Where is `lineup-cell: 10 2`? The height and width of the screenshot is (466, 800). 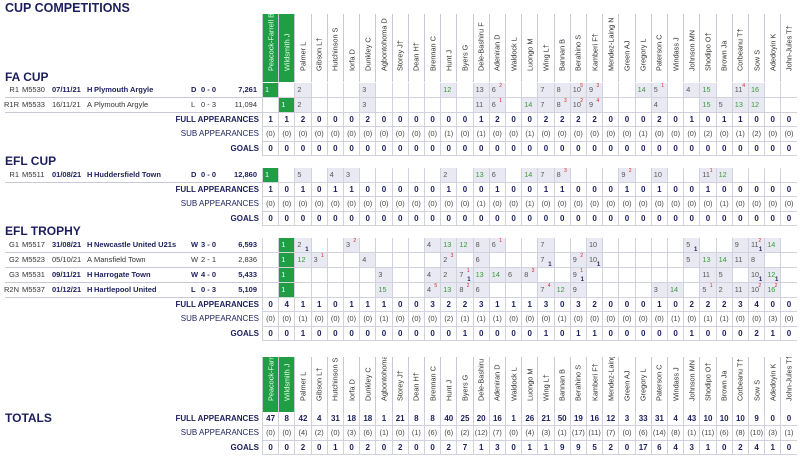 lineup-cell: 10 2 is located at coordinates (756, 290).